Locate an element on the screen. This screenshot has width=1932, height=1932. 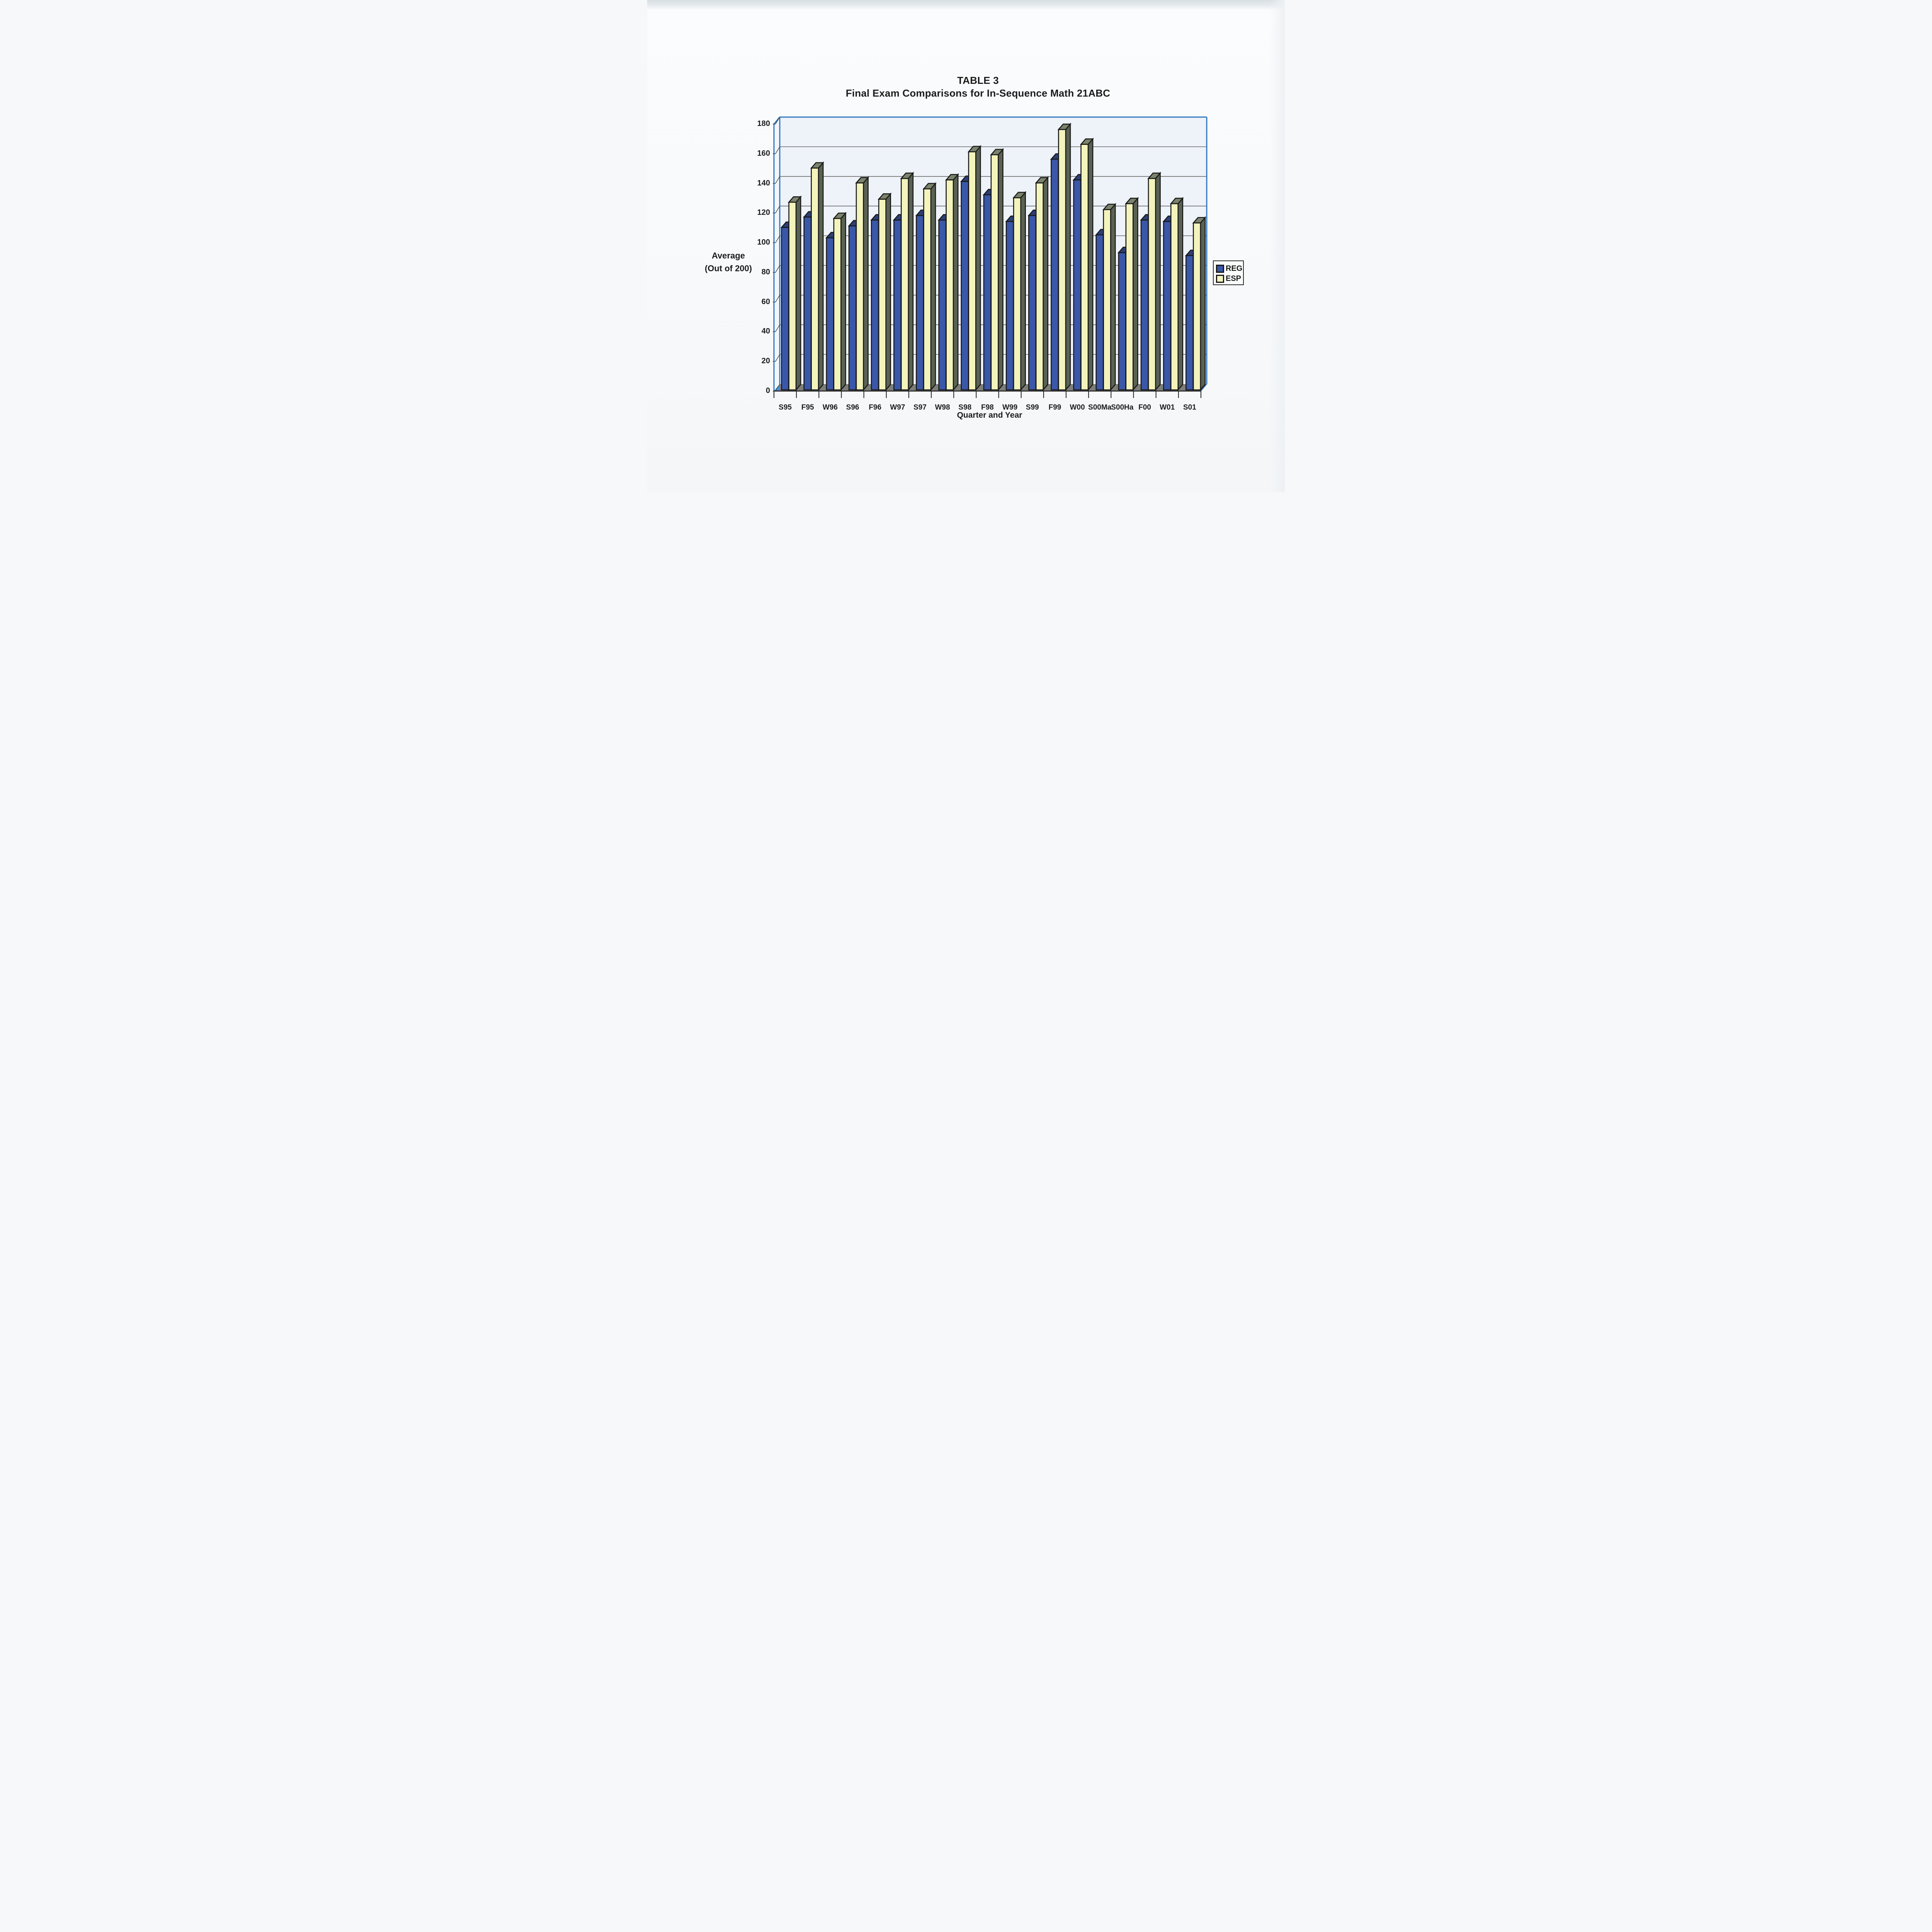
bar-esp-W00 is located at coordinates (1087, 264).